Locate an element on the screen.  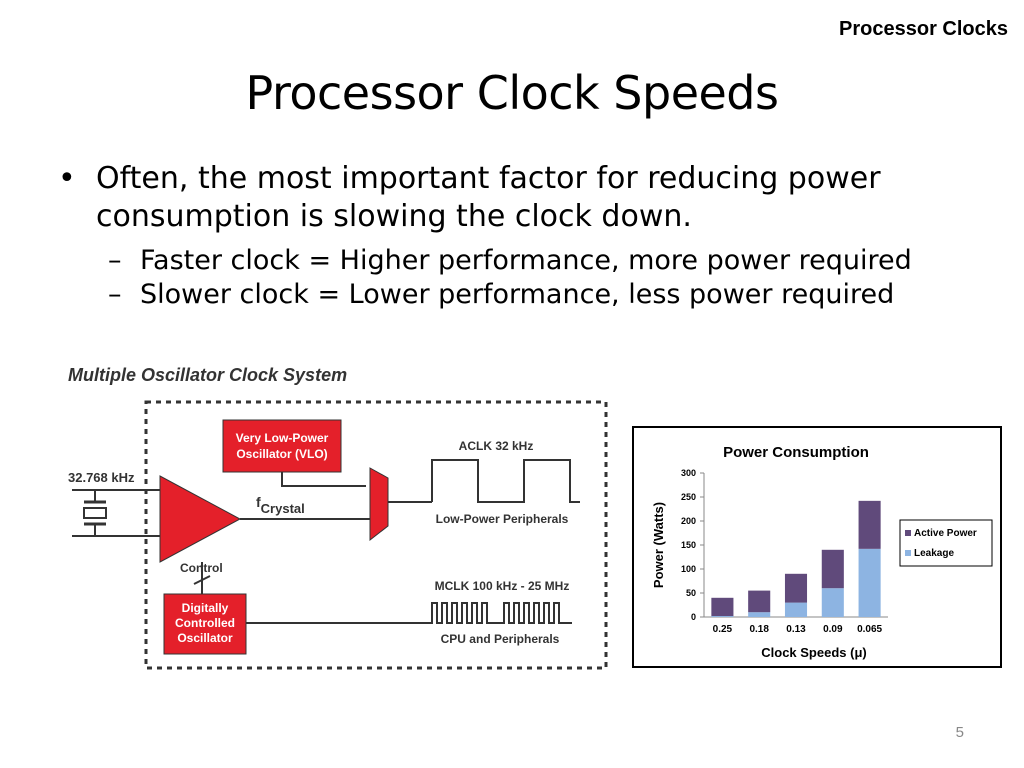
control-label: Control is located at coordinates (201, 568).